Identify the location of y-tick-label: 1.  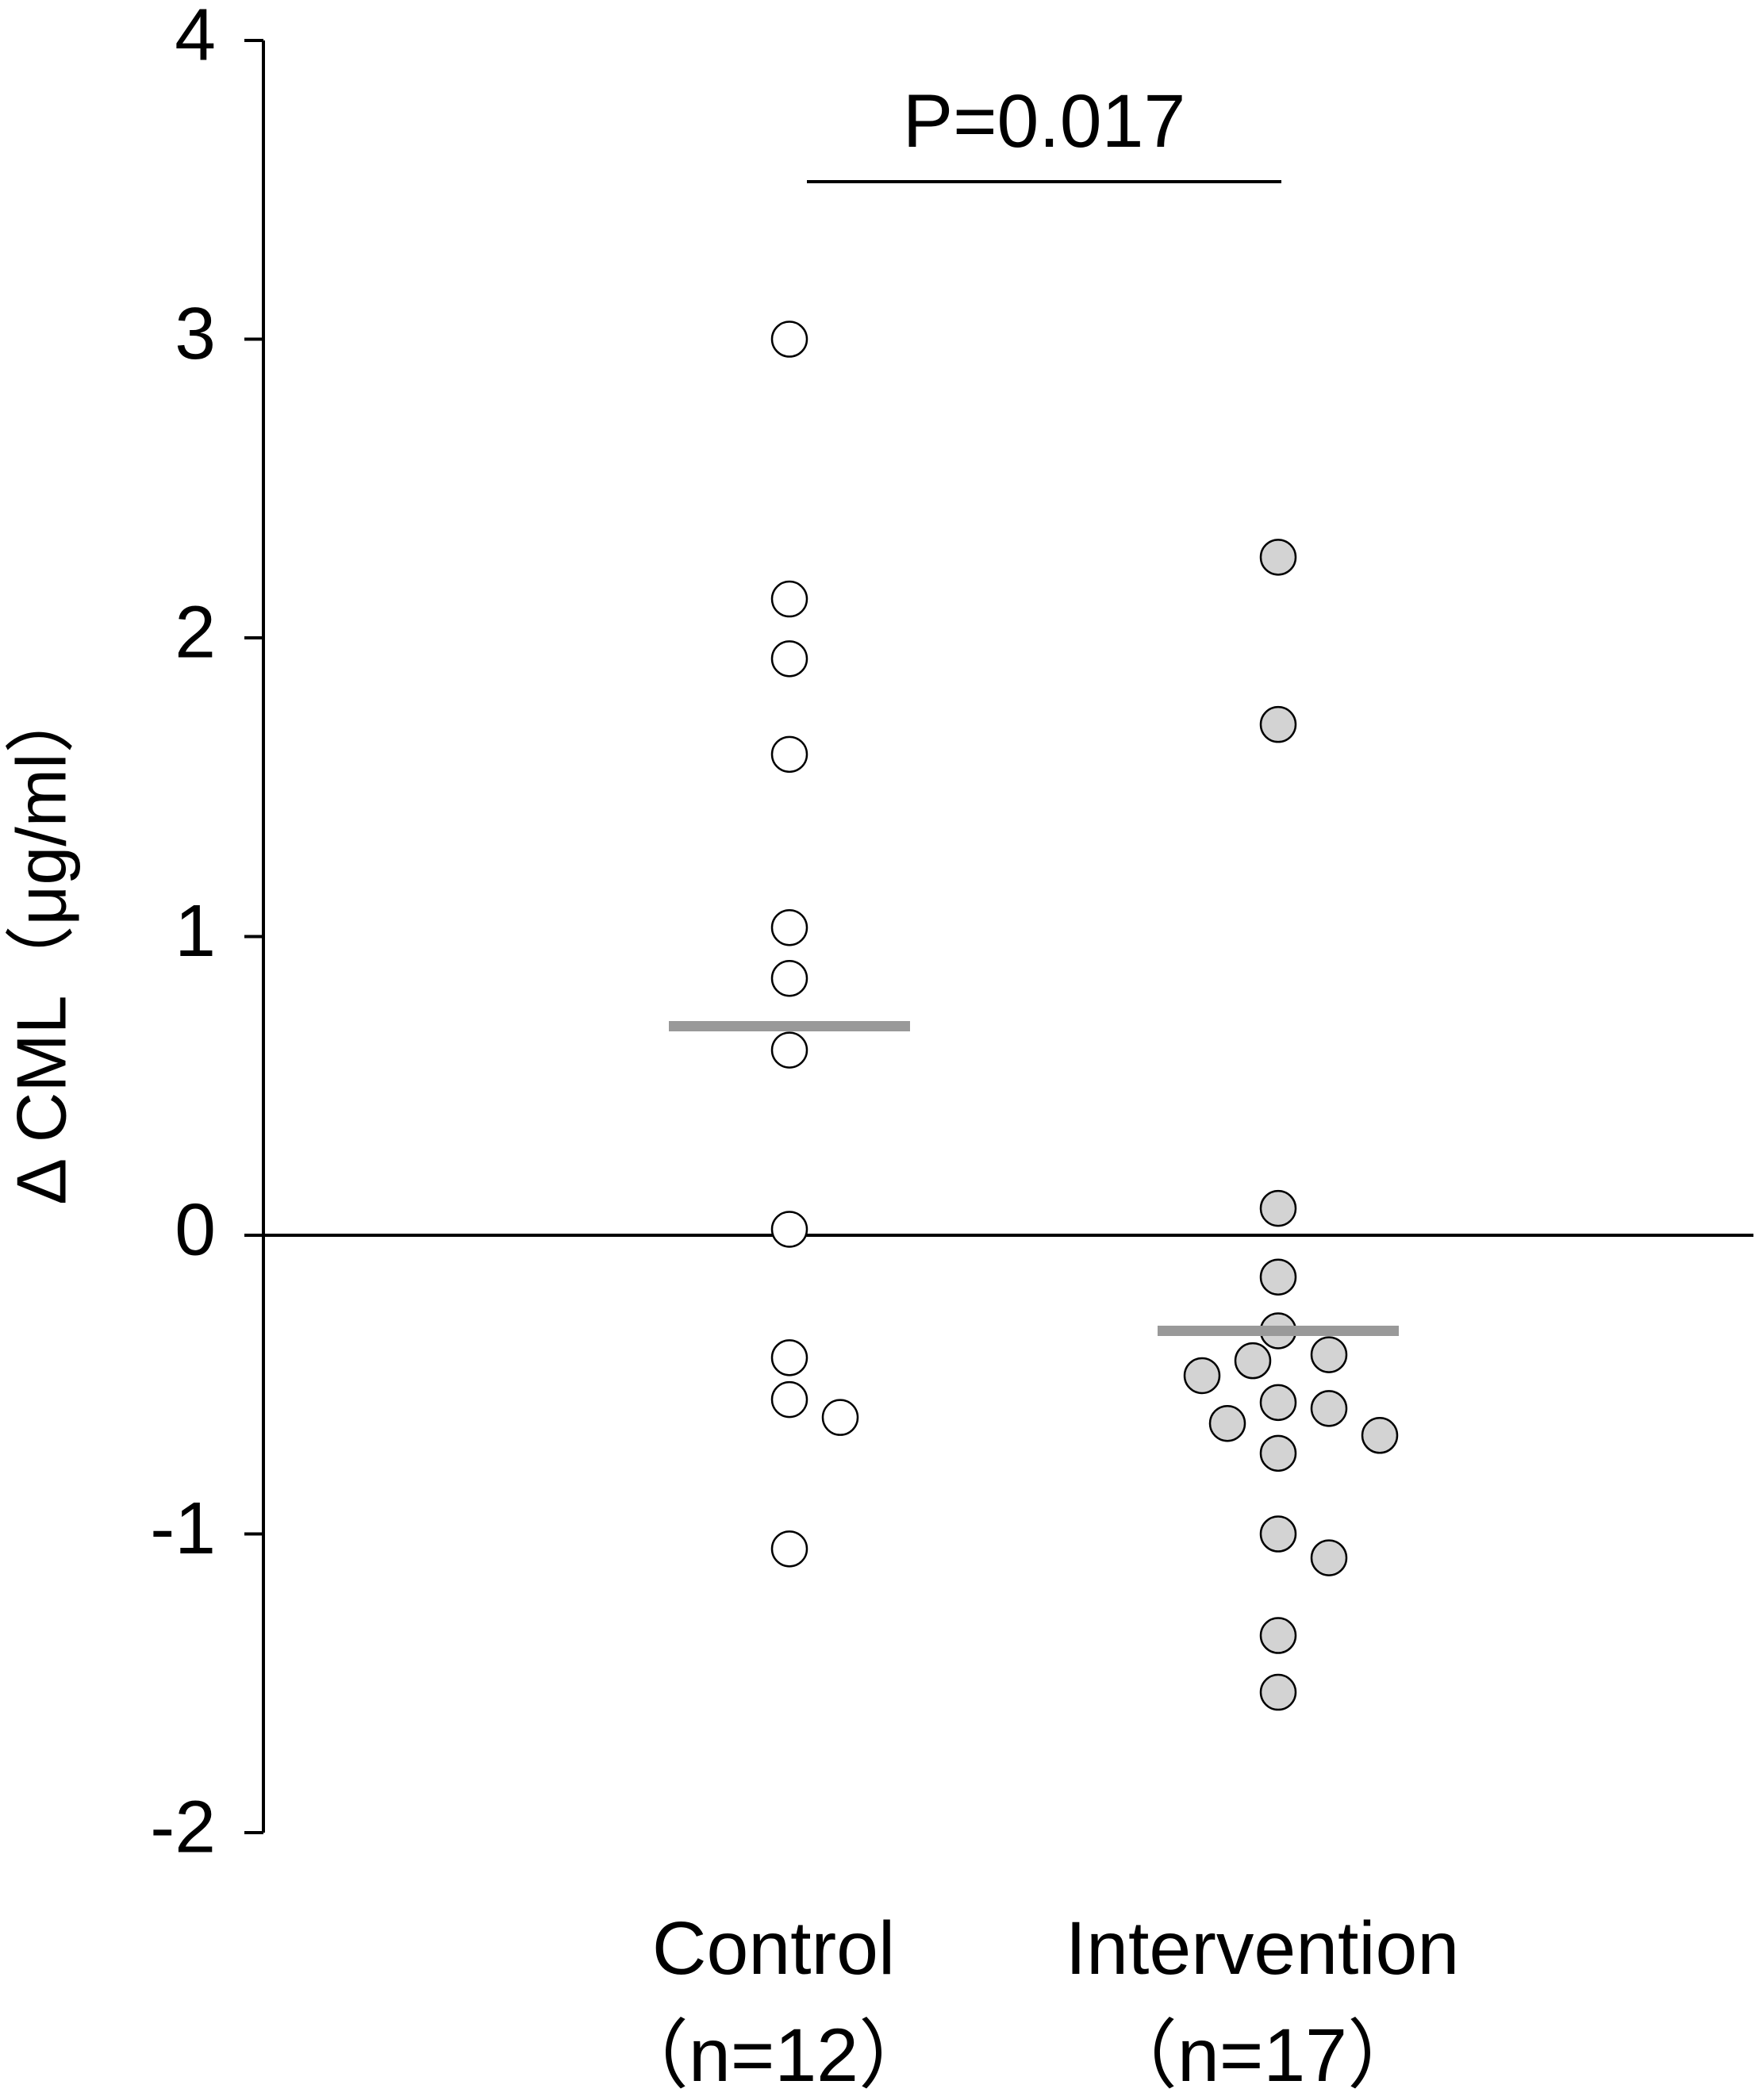
(195, 930).